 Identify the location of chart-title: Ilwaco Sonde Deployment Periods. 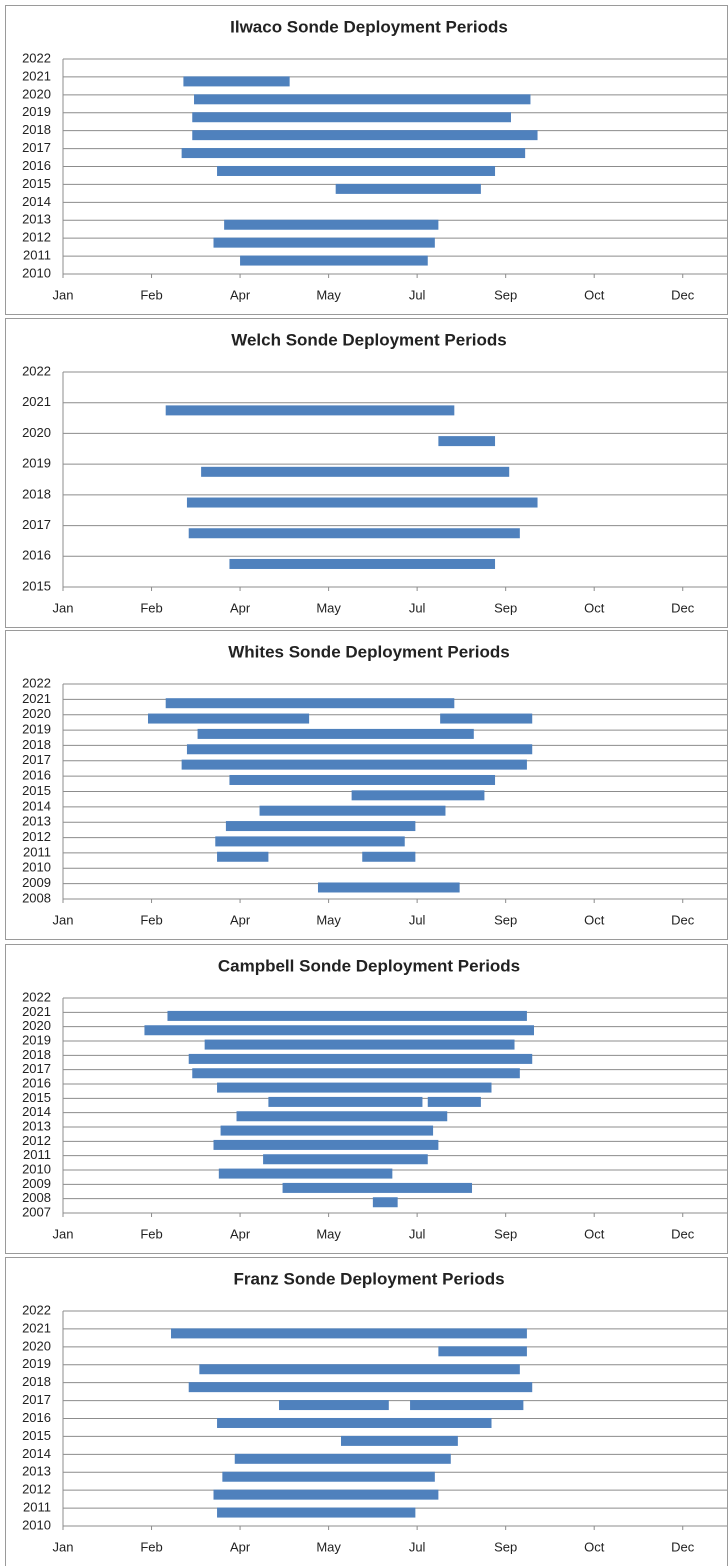
(369, 26).